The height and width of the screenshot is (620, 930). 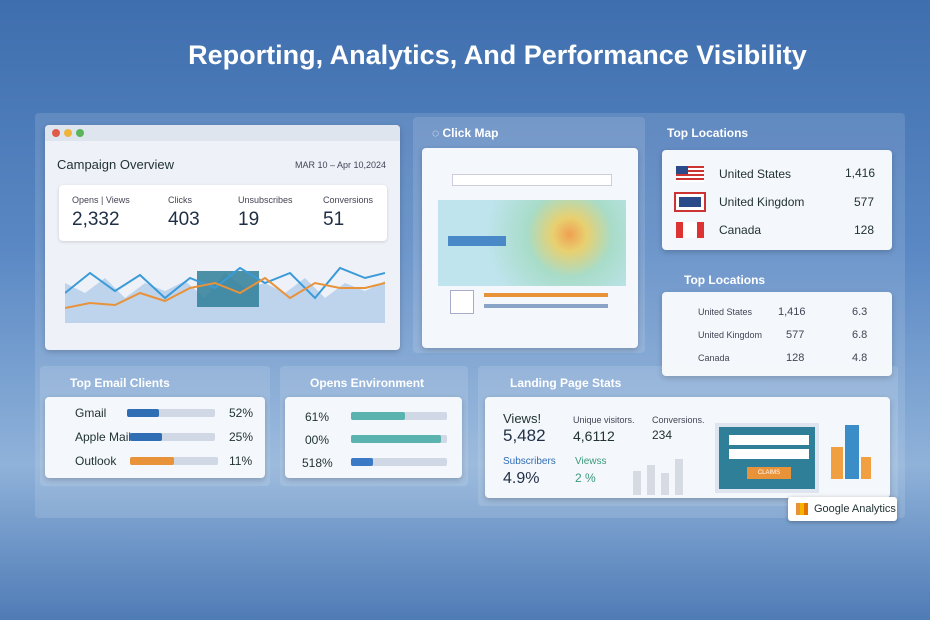 I want to click on date-range: MAR 10 – Apr 10,2024, so click(x=341, y=165).